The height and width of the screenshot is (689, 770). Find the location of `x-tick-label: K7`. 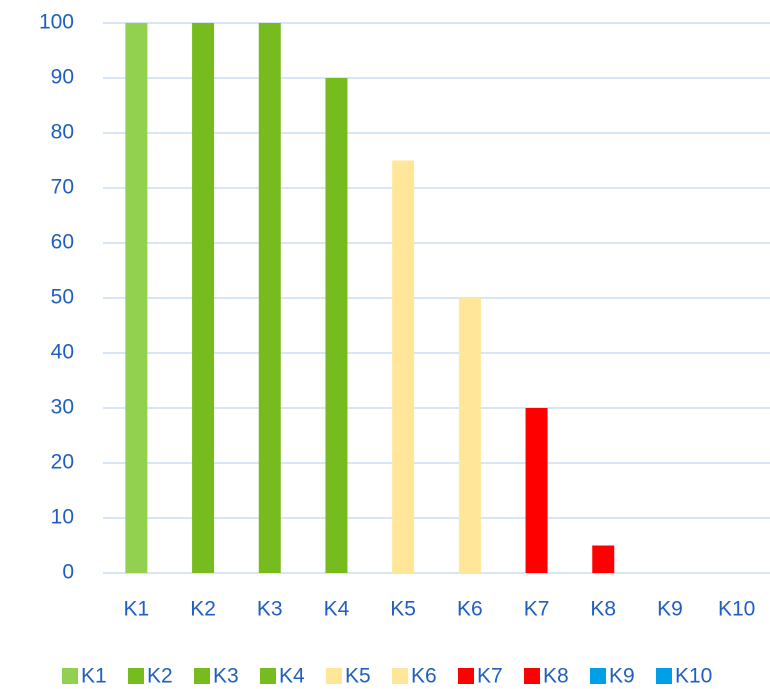

x-tick-label: K7 is located at coordinates (537, 609).